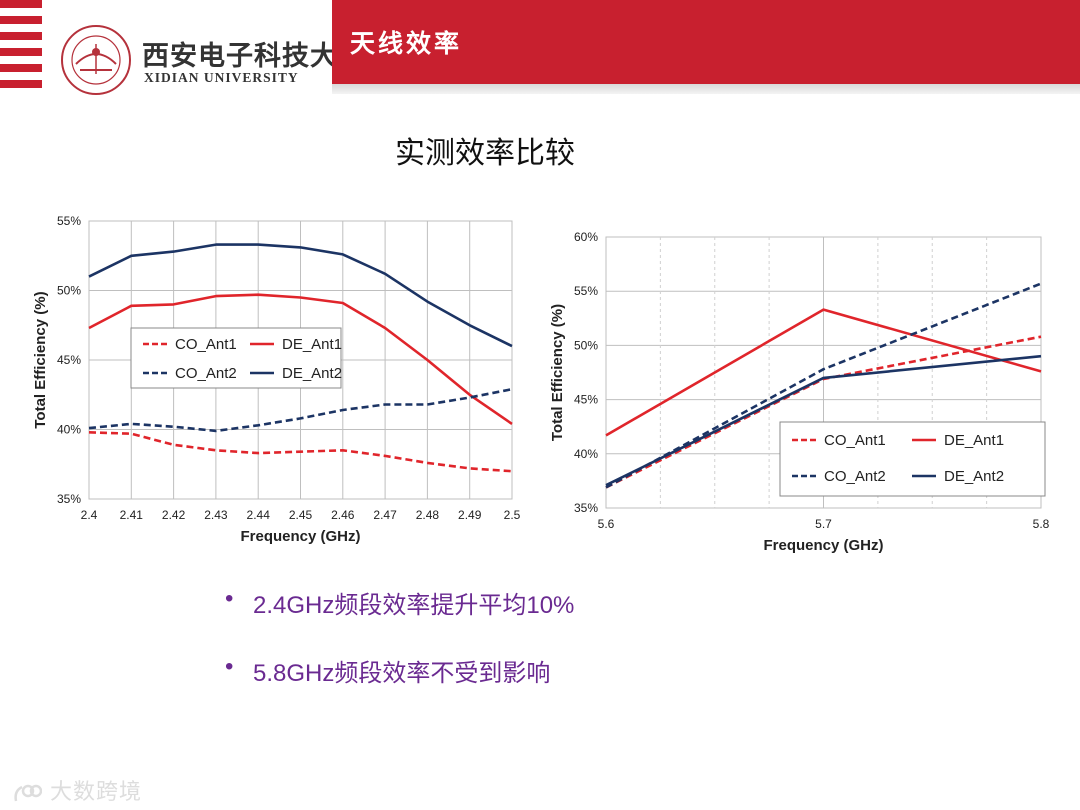 The image size is (1080, 810). What do you see at coordinates (301, 515) in the screenshot?
I see `x-tick-label: 2.45` at bounding box center [301, 515].